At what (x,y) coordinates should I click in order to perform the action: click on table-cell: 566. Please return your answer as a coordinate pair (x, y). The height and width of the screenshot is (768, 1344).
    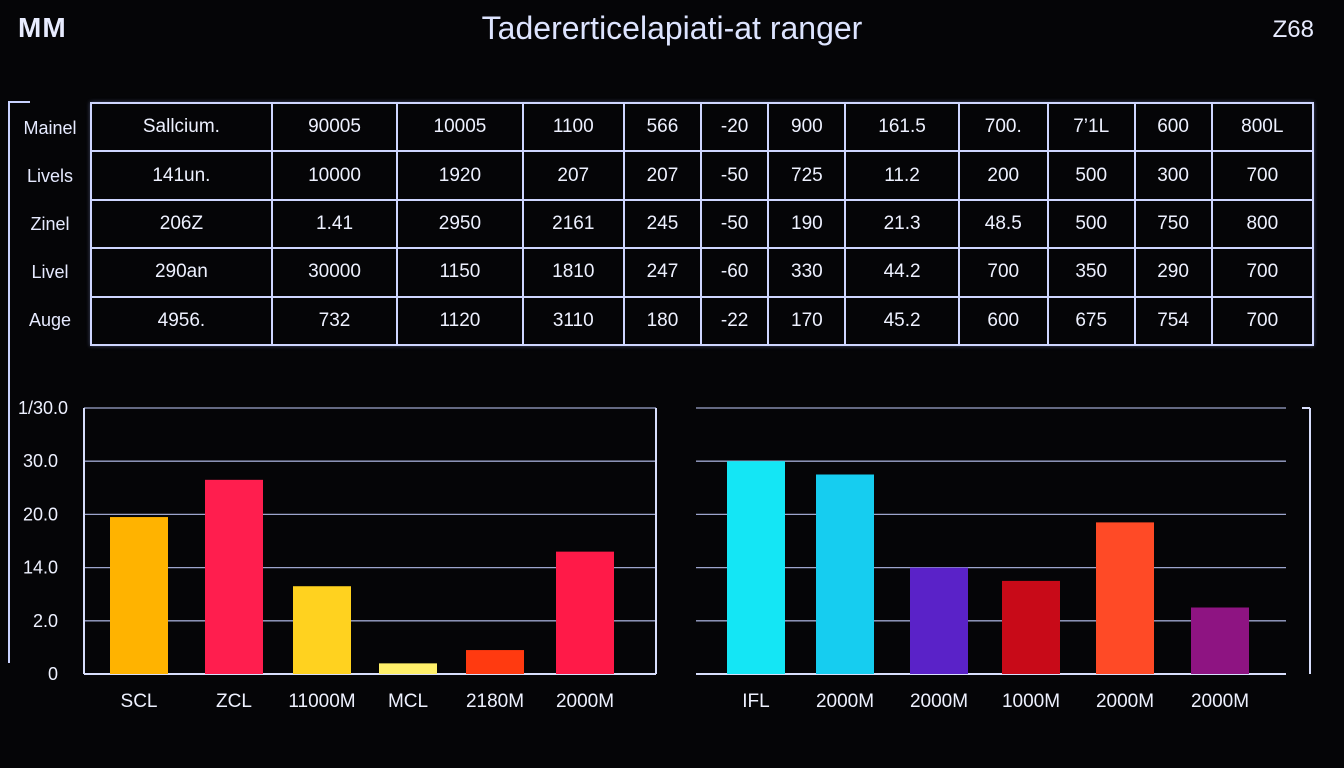
    Looking at the image, I should click on (662, 127).